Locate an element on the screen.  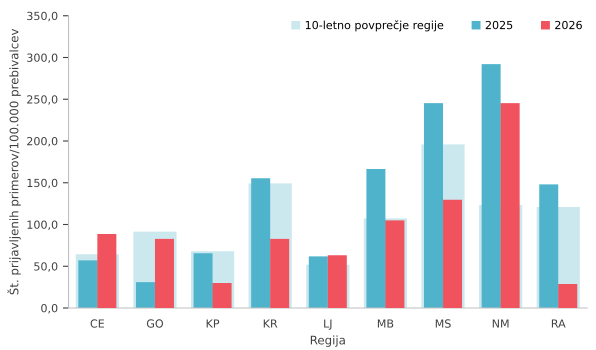
x-tick-label: MB is located at coordinates (386, 323).